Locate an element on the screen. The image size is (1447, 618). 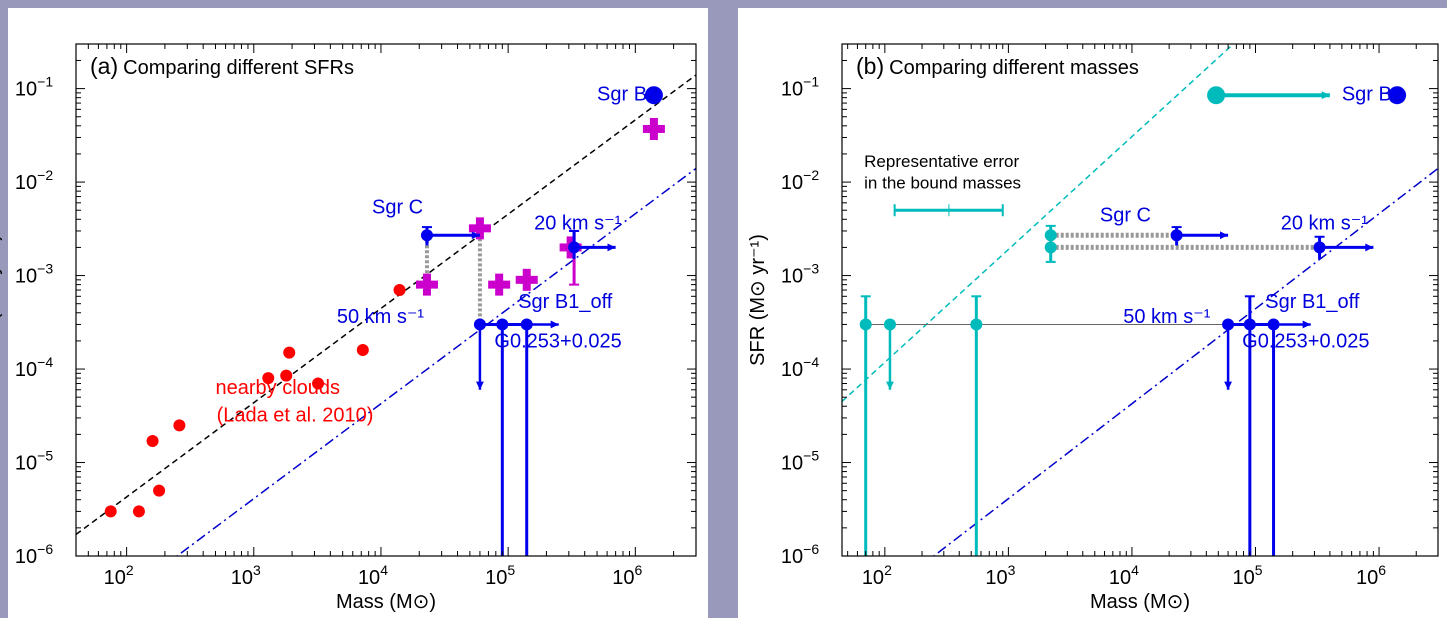
annotation-label: 20 km s⁻¹ is located at coordinates (1325, 224).